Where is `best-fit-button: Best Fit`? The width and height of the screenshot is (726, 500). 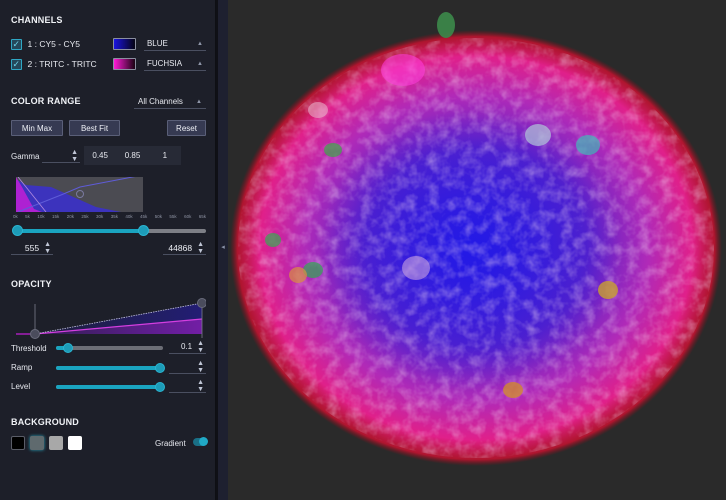 best-fit-button: Best Fit is located at coordinates (94, 128).